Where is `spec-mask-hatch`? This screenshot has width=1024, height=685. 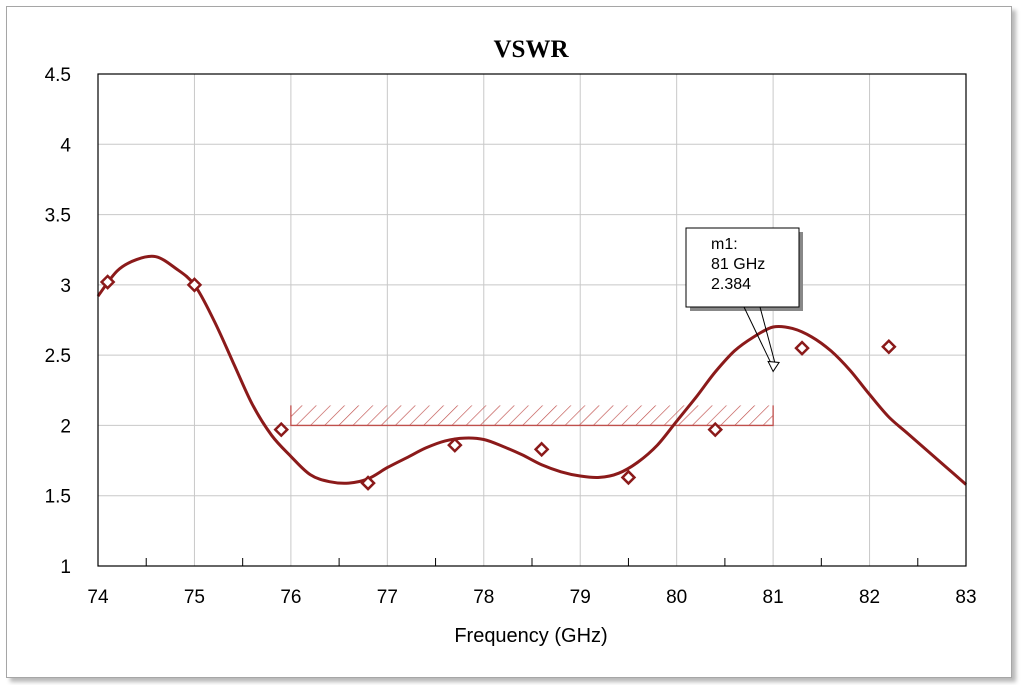 spec-mask-hatch is located at coordinates (532, 415).